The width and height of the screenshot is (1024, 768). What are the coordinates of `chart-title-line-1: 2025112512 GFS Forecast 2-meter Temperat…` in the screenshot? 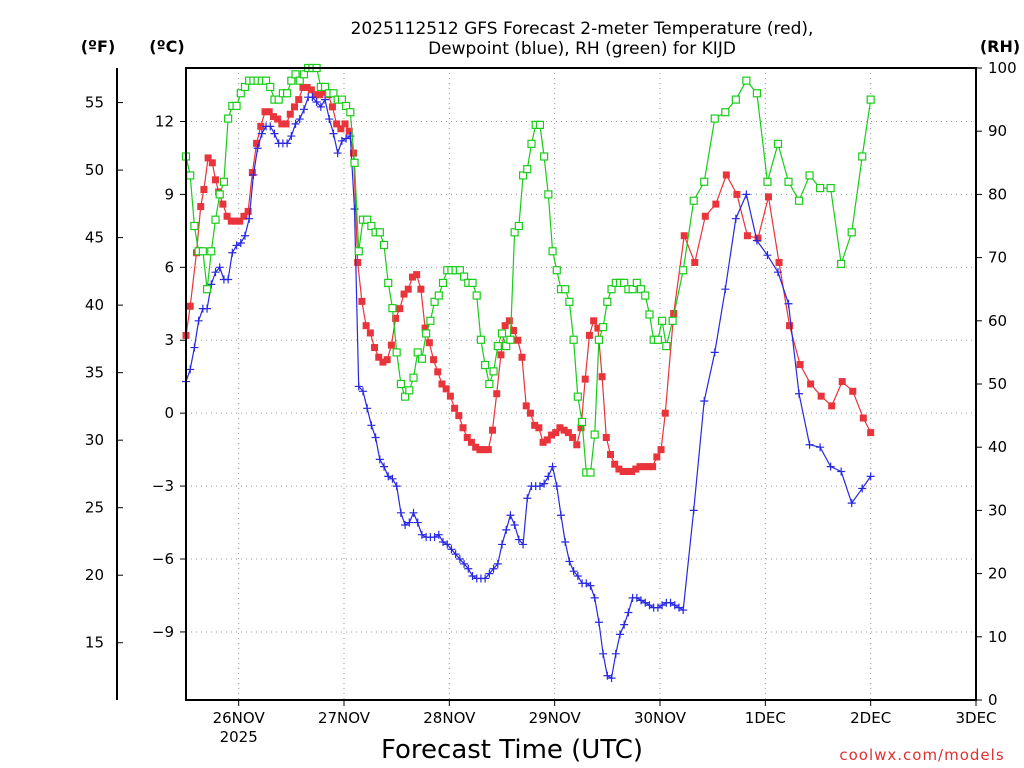 It's located at (582, 29).